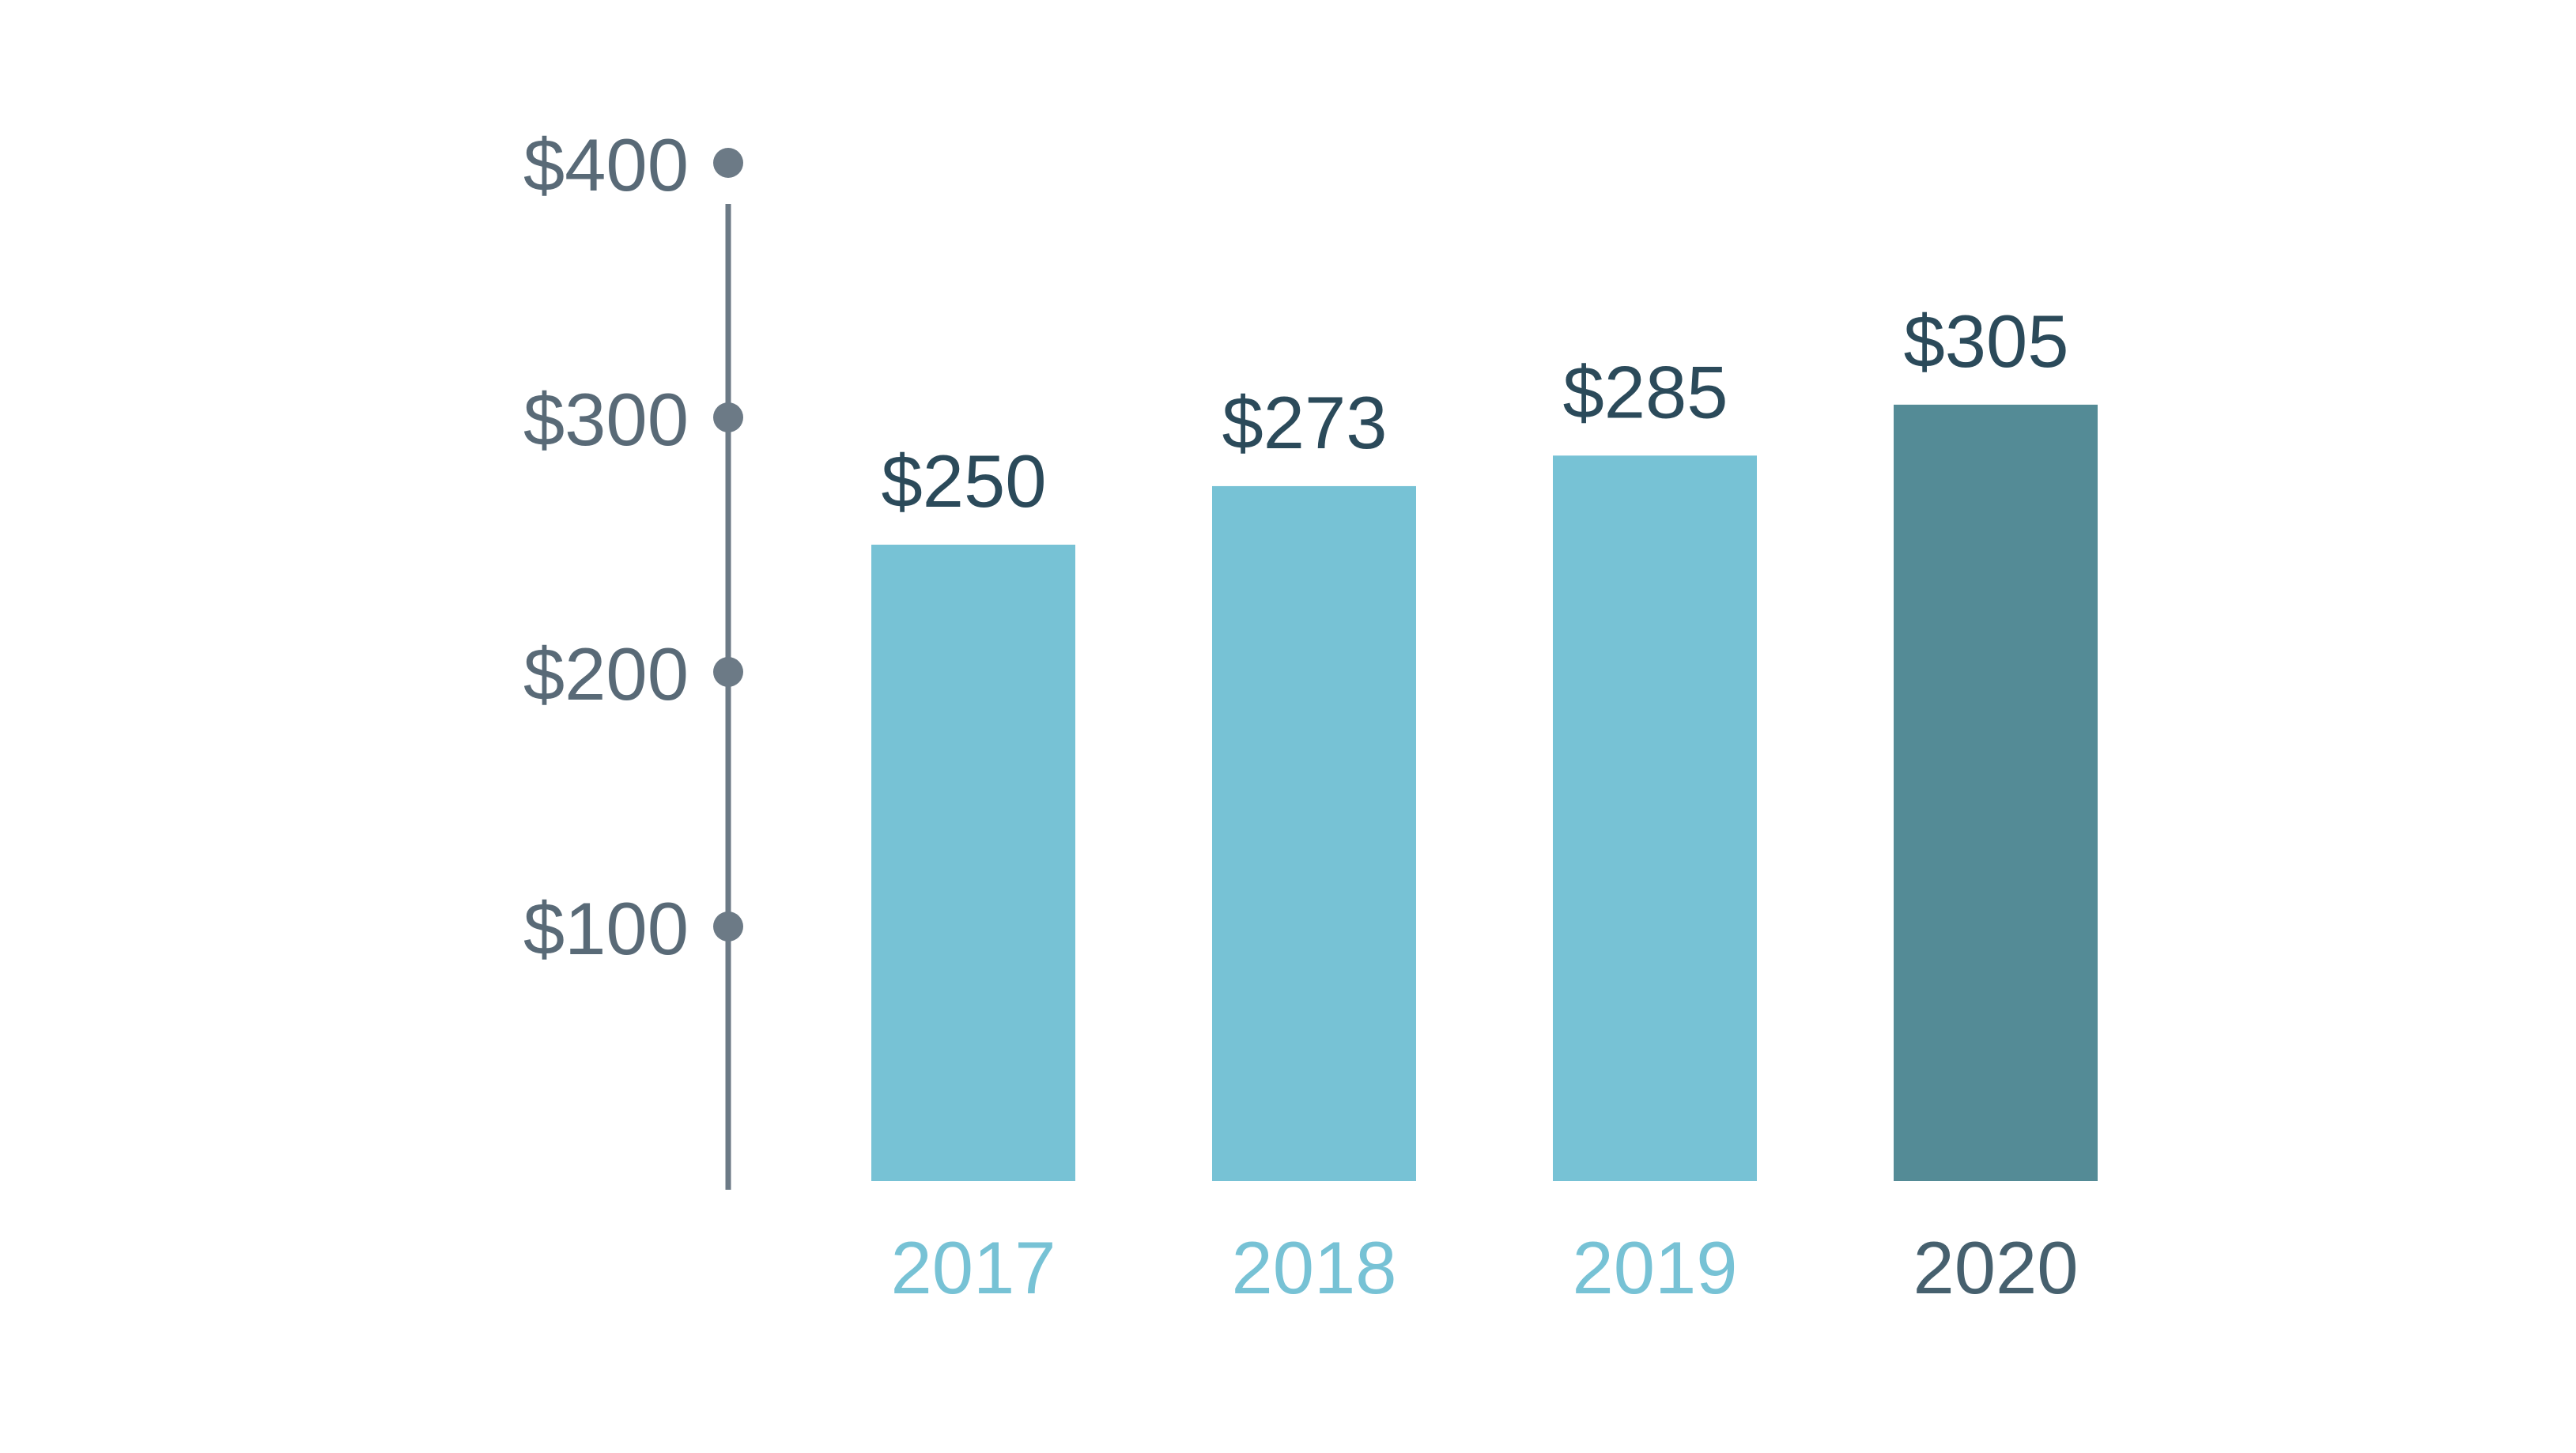 This screenshot has width=2576, height=1453. What do you see at coordinates (973, 1267) in the screenshot?
I see `category-label: 2017` at bounding box center [973, 1267].